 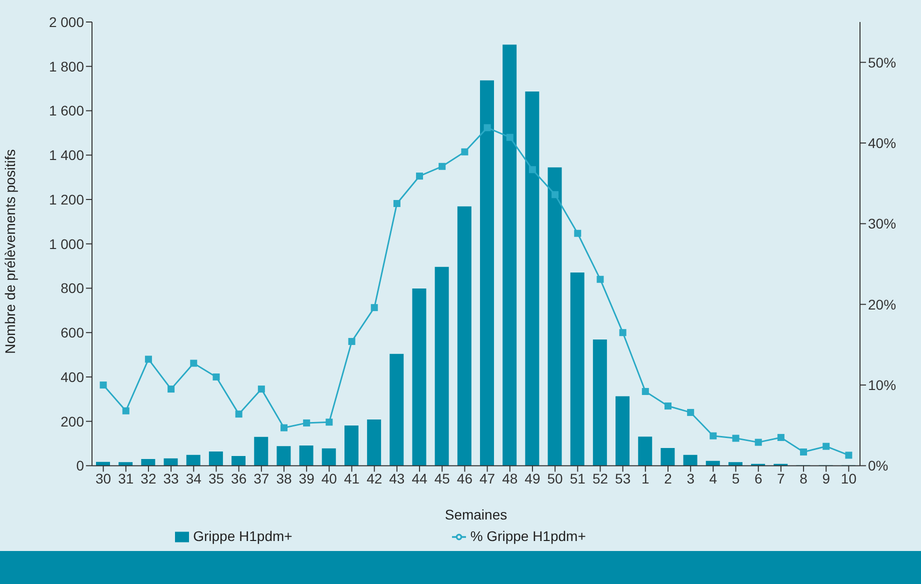 I want to click on x-tick-label: 53, so click(x=623, y=478).